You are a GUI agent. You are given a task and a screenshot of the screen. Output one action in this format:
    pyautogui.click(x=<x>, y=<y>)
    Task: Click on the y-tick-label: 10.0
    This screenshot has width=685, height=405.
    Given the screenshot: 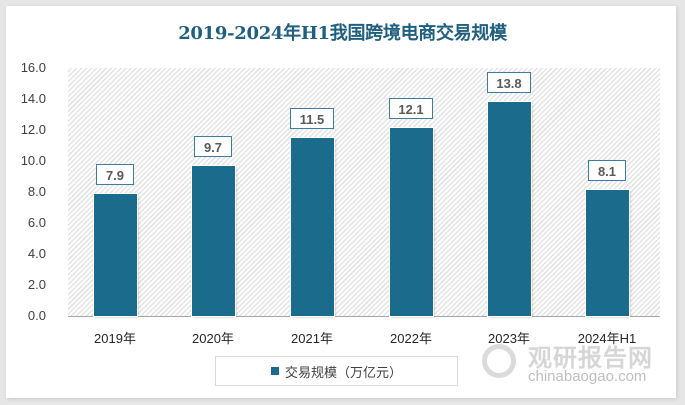 What is the action you would take?
    pyautogui.click(x=33, y=160)
    